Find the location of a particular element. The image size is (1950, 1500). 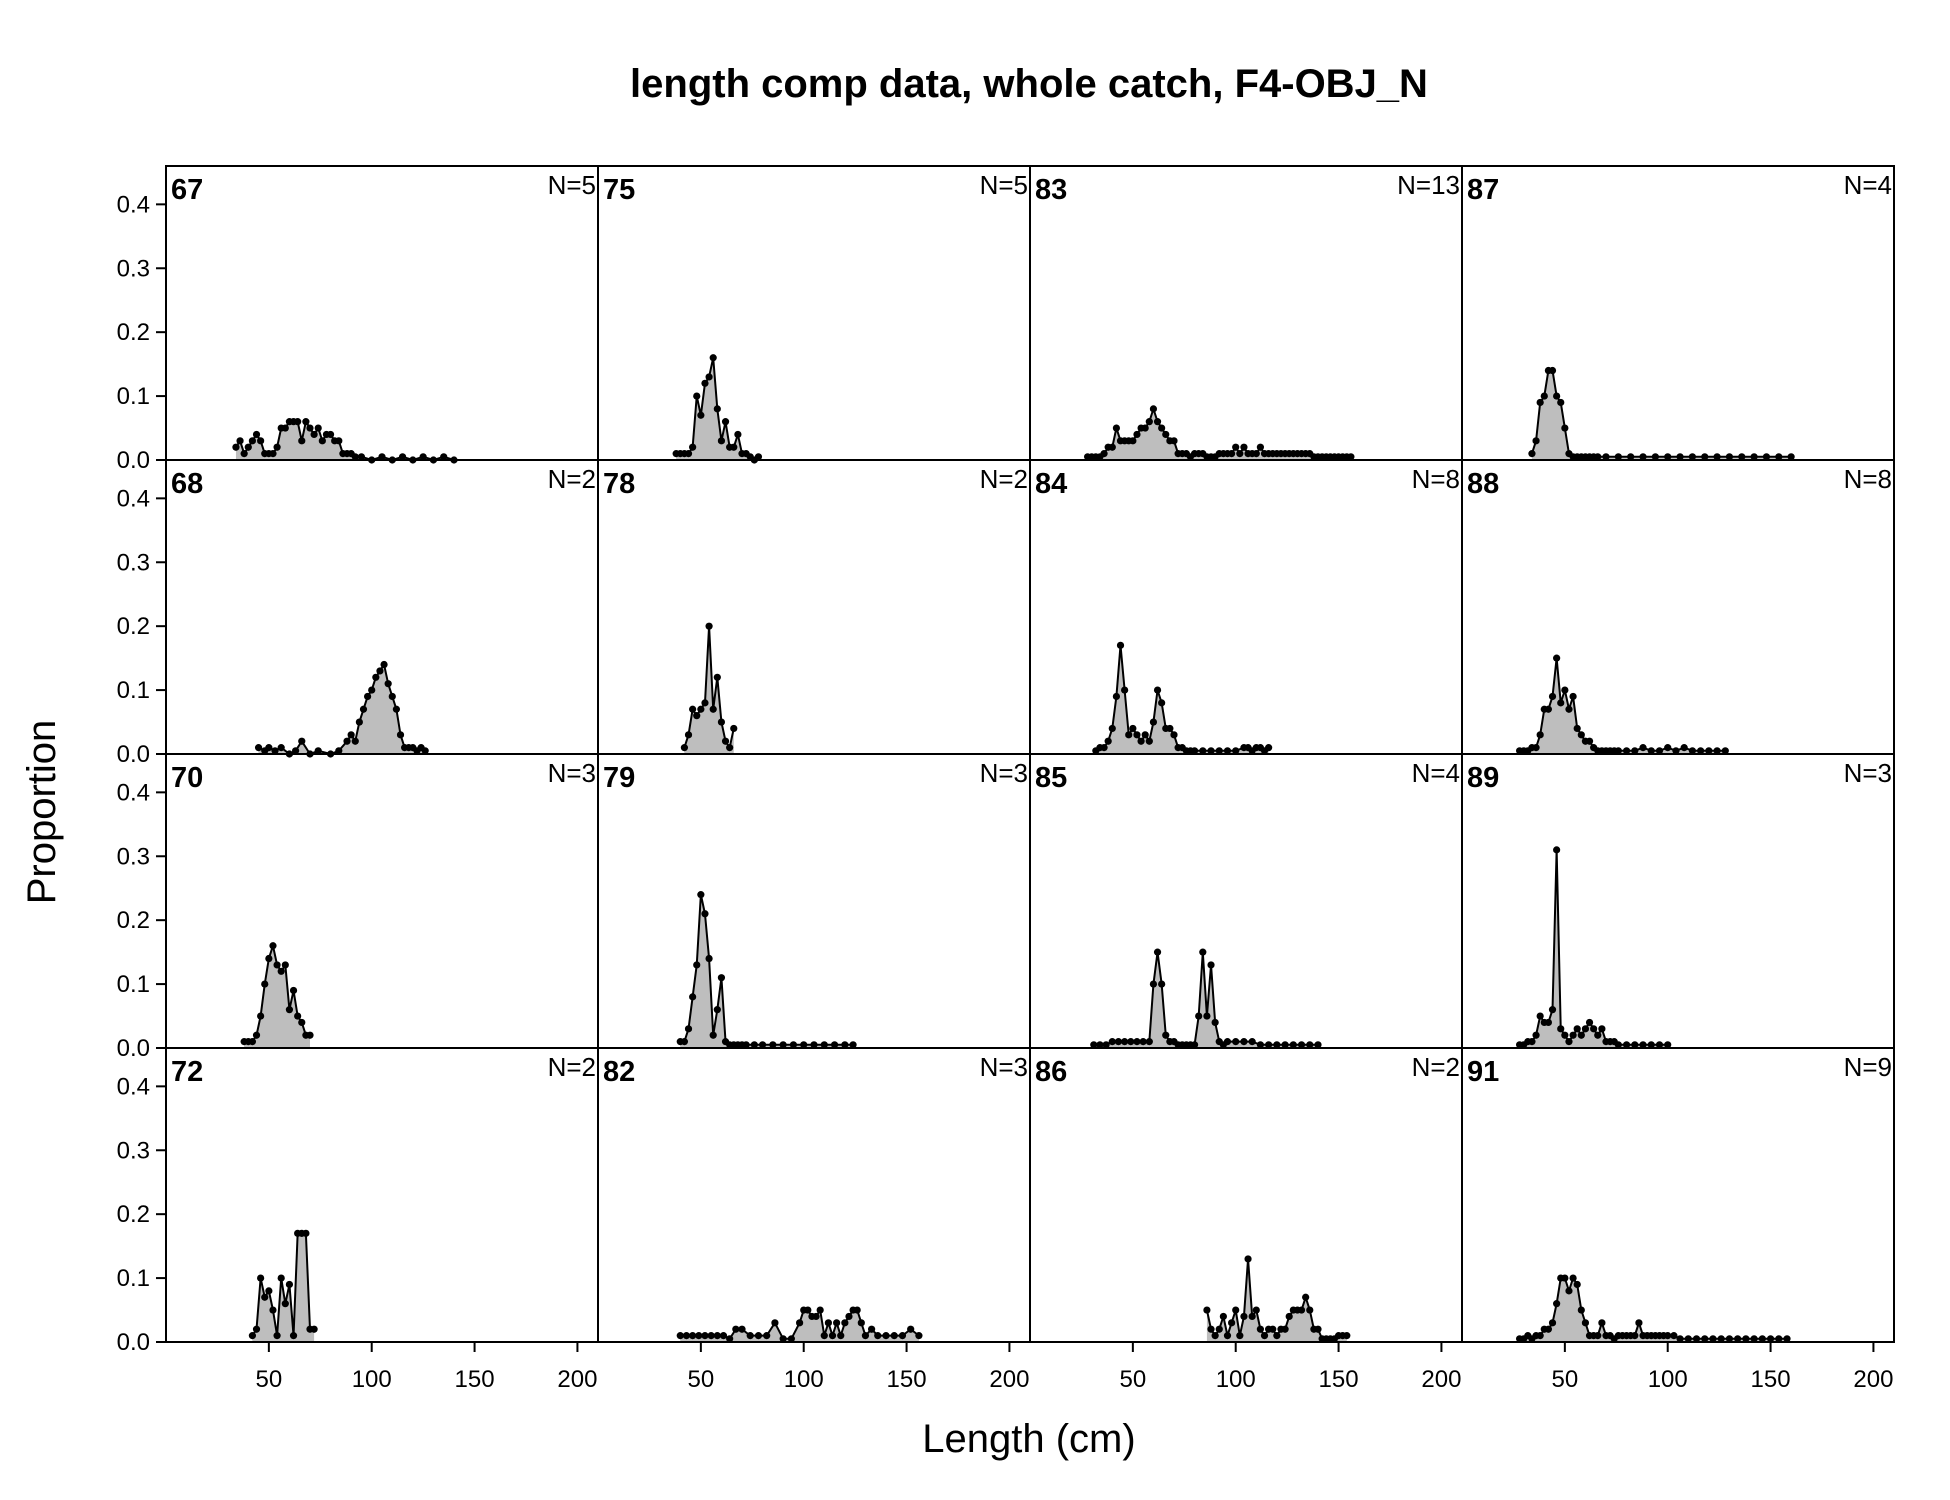

x-tick-label: 200 is located at coordinates (1441, 1379).